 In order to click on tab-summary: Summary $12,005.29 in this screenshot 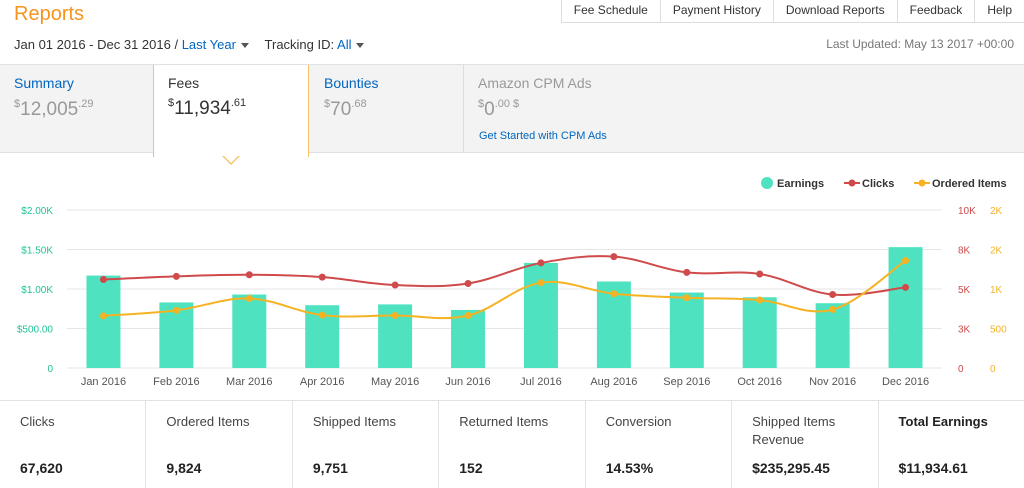, I will do `click(76, 108)`.